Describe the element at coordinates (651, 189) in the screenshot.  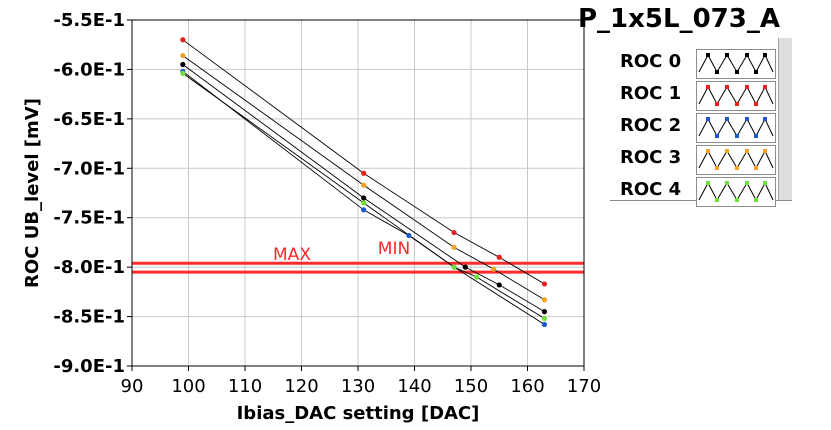
I see `legend-label: ROC 4` at that location.